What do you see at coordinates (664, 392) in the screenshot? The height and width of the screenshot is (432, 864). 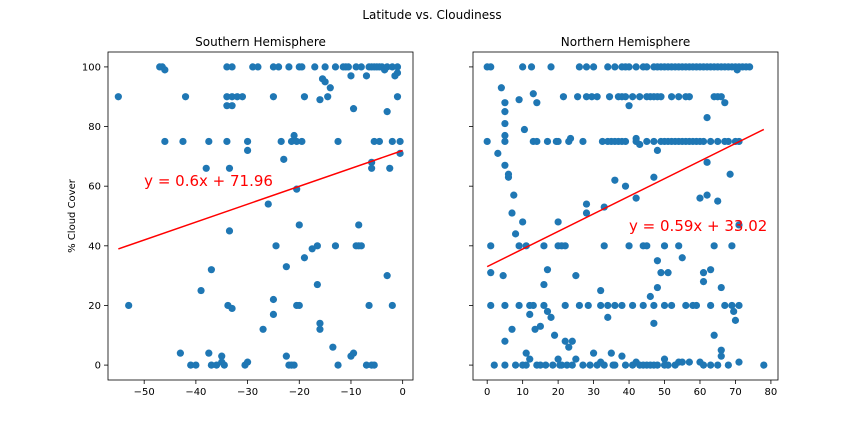 I see `x-tick-label: 50` at bounding box center [664, 392].